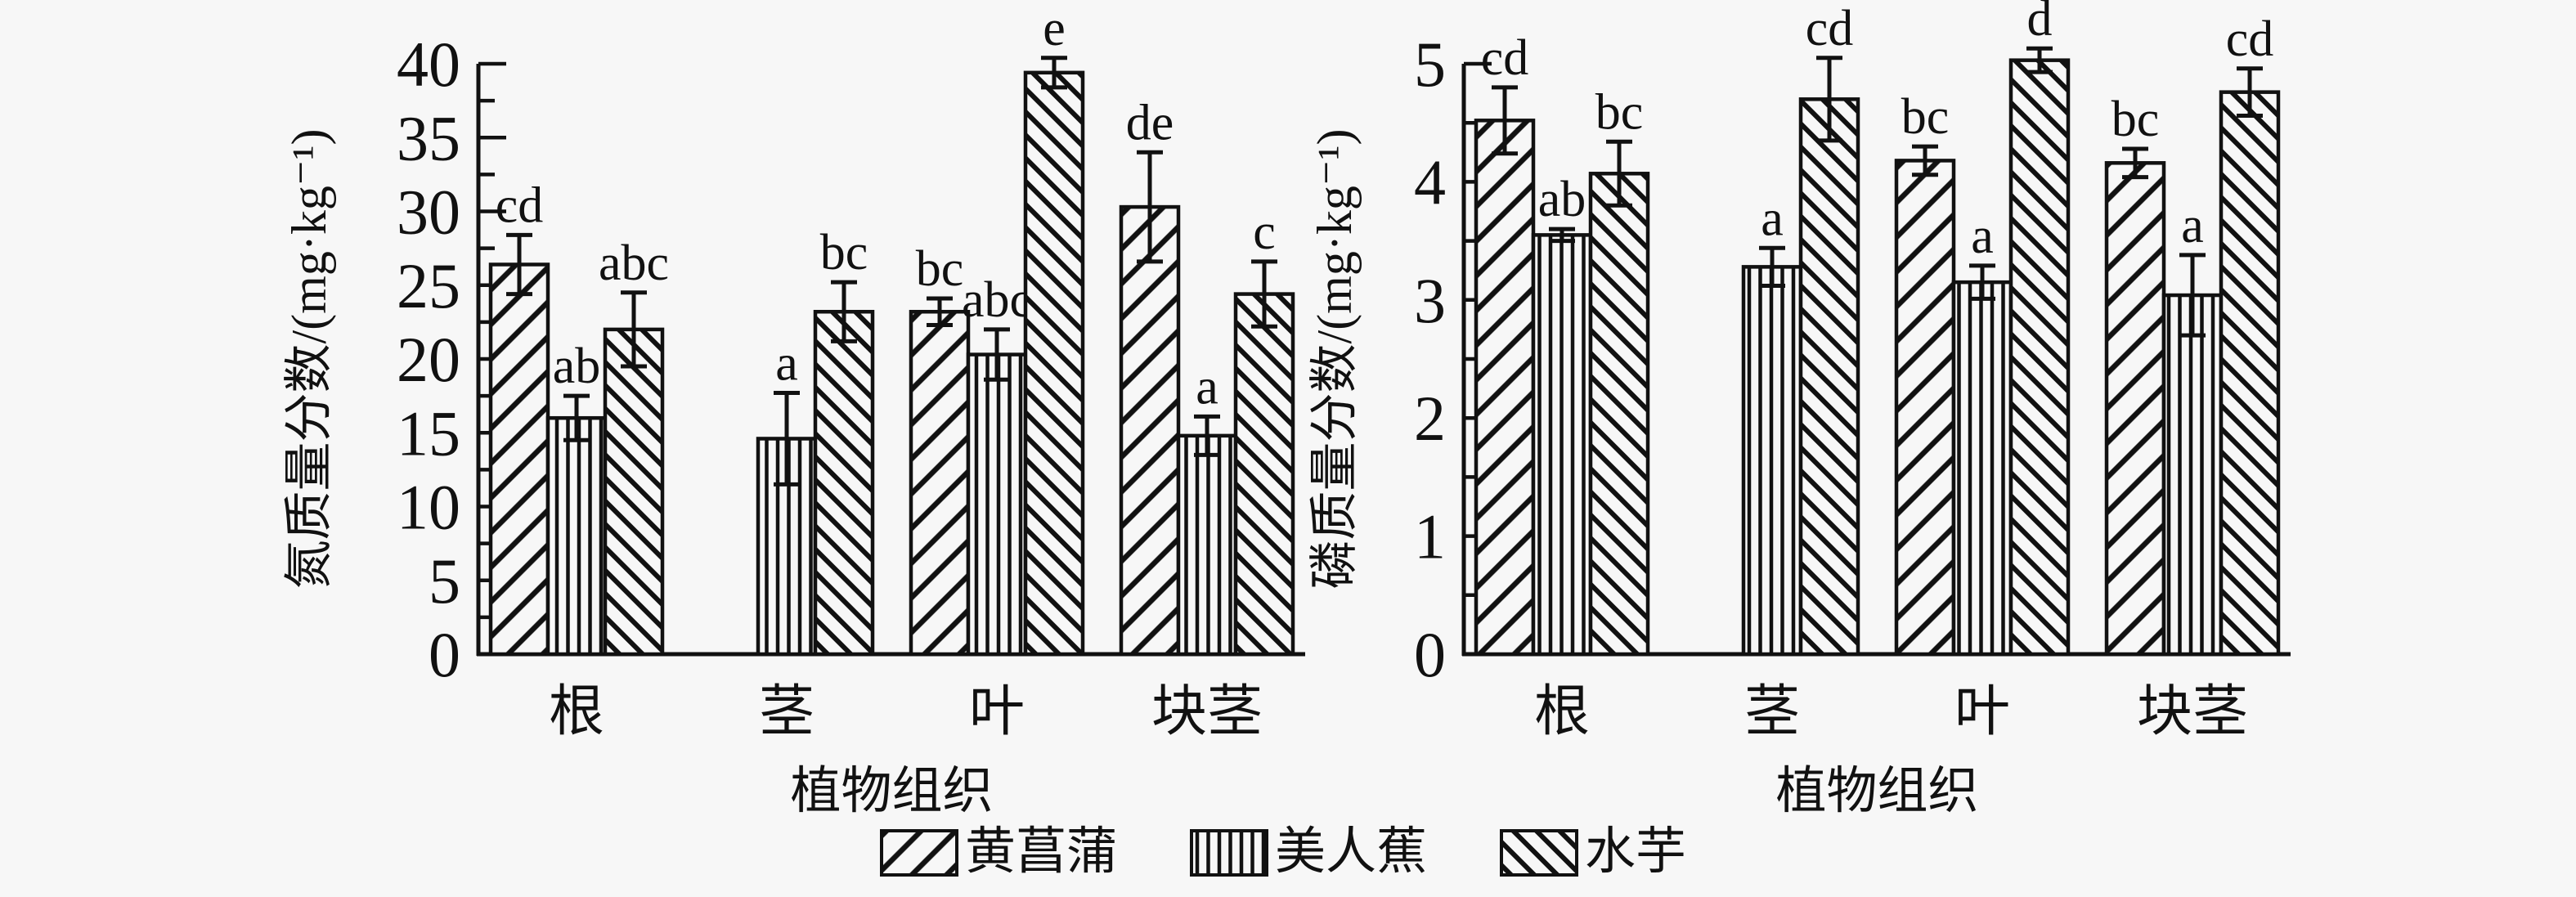 Image resolution: width=2576 pixels, height=897 pixels. Describe the element at coordinates (428, 507) in the screenshot. I see `y-tick-label: 10` at that location.